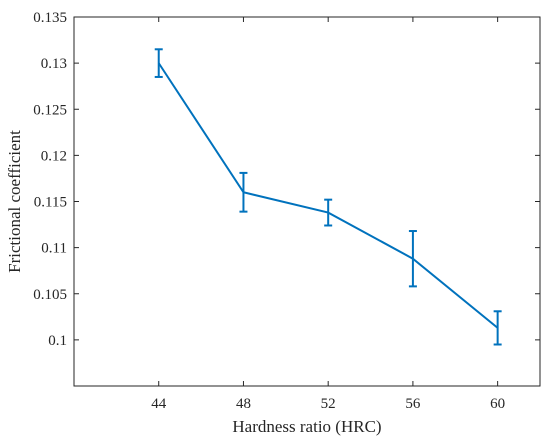 This screenshot has width=550, height=438. I want to click on x-tick-label: 48, so click(243, 404).